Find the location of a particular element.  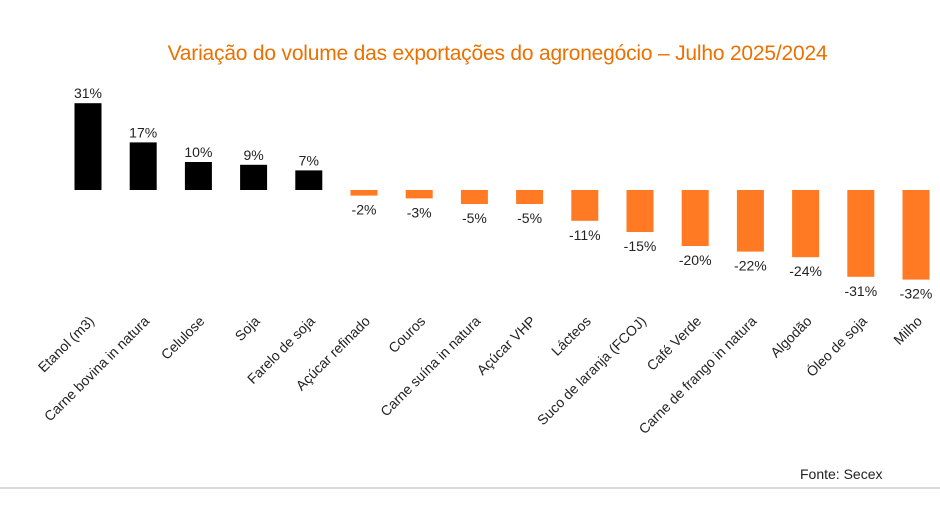

bar-suco-de-laranja-fcoj is located at coordinates (640, 211).